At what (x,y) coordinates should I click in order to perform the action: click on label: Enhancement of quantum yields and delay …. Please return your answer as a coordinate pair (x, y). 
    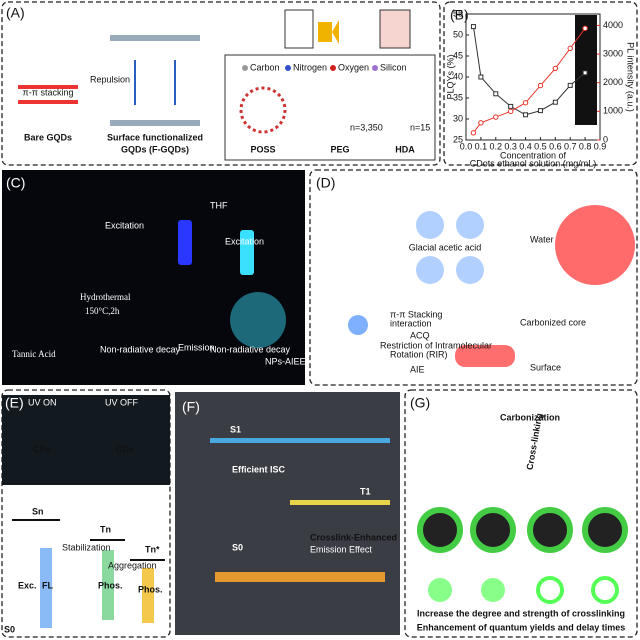
    Looking at the image, I should click on (521, 627).